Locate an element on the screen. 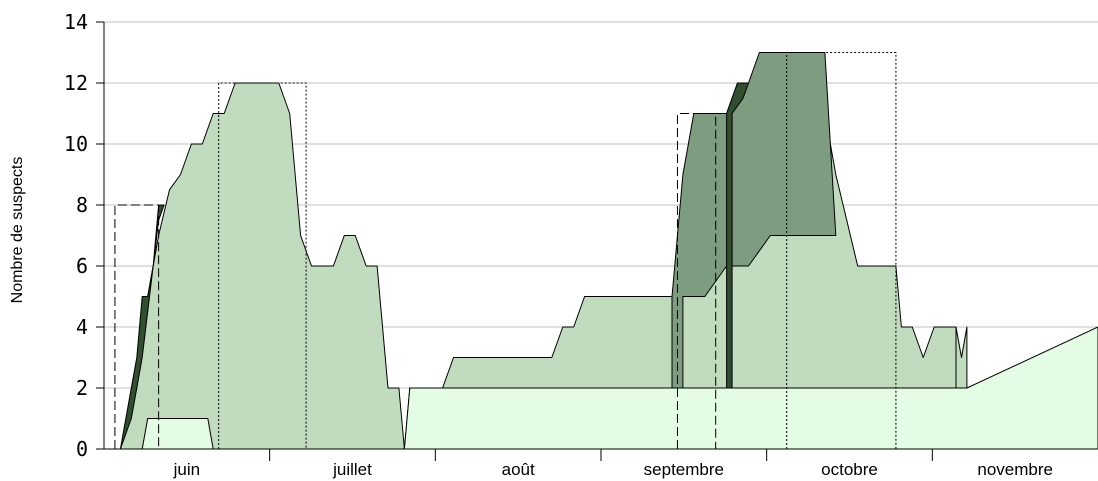 The width and height of the screenshot is (1098, 481). y-tick-label: 0 is located at coordinates (82, 449).